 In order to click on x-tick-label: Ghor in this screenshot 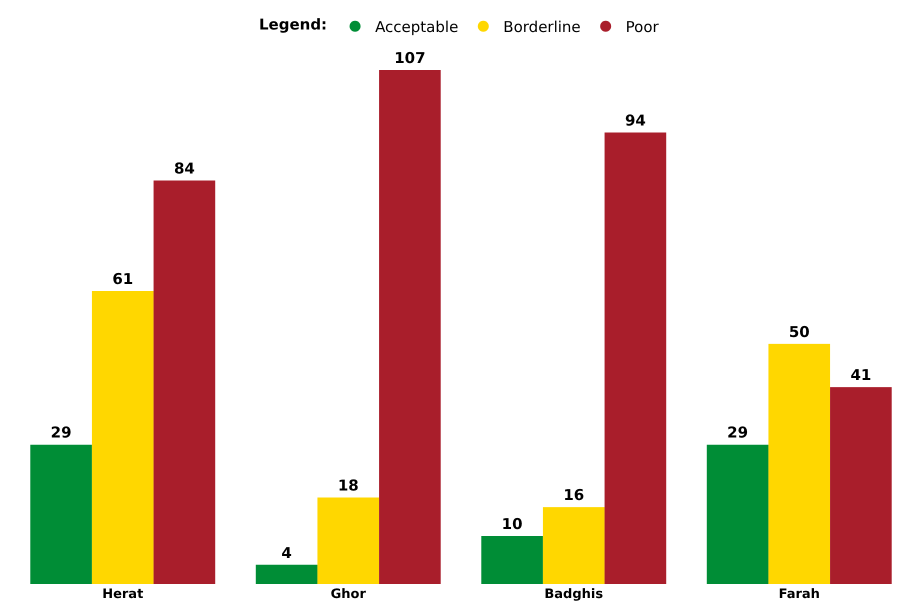, I will do `click(348, 594)`.